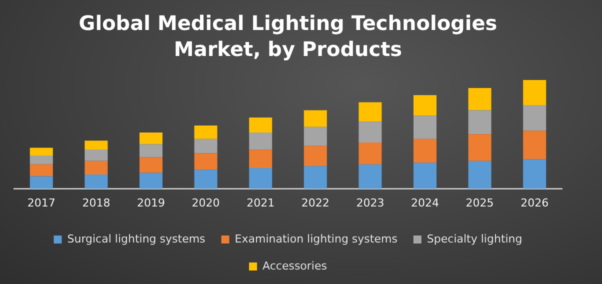  What do you see at coordinates (370, 203) in the screenshot?
I see `x-tick-label: 2023` at bounding box center [370, 203].